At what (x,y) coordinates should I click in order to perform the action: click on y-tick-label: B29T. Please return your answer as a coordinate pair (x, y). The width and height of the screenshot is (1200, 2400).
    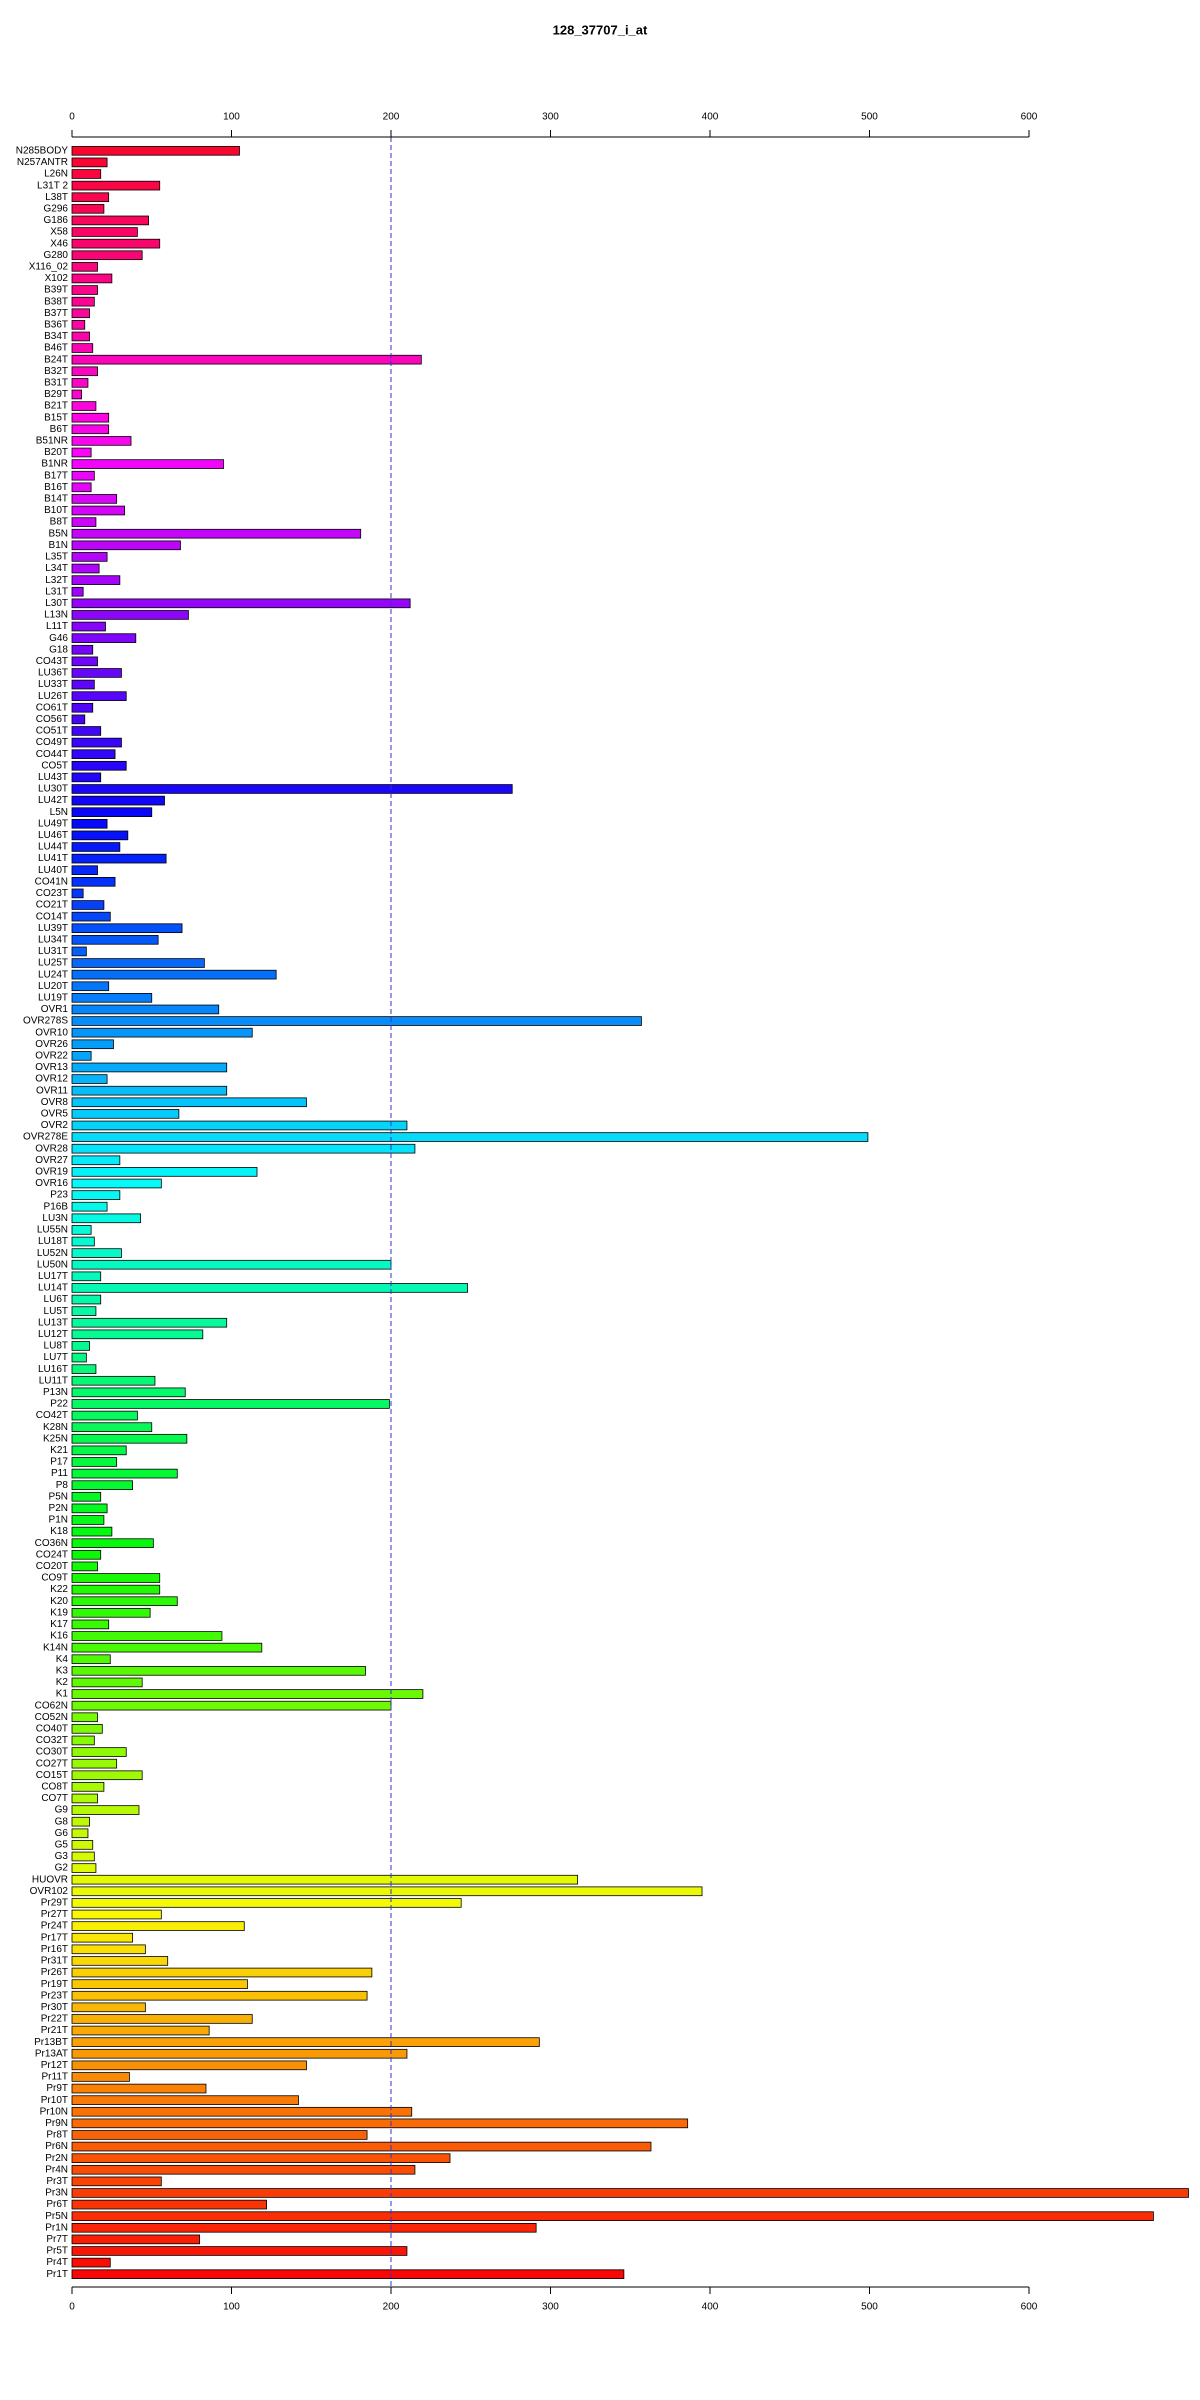
    Looking at the image, I should click on (56, 394).